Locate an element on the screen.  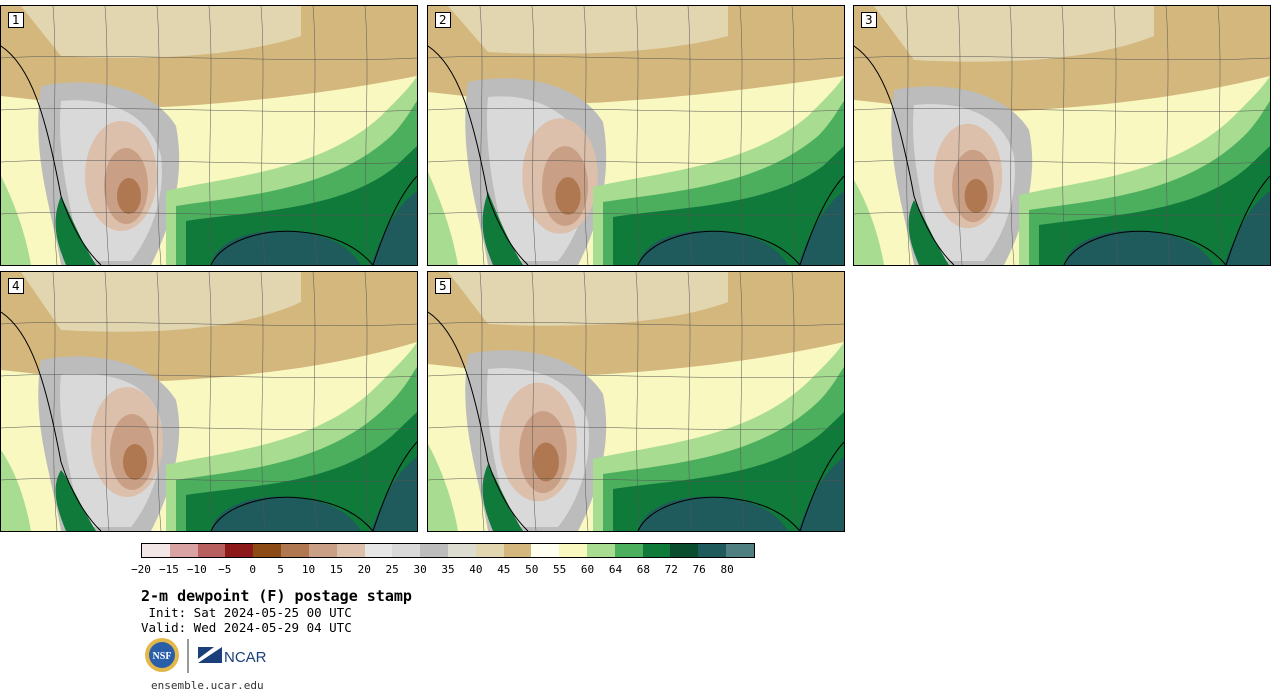
panel-number: 2 is located at coordinates (443, 20).